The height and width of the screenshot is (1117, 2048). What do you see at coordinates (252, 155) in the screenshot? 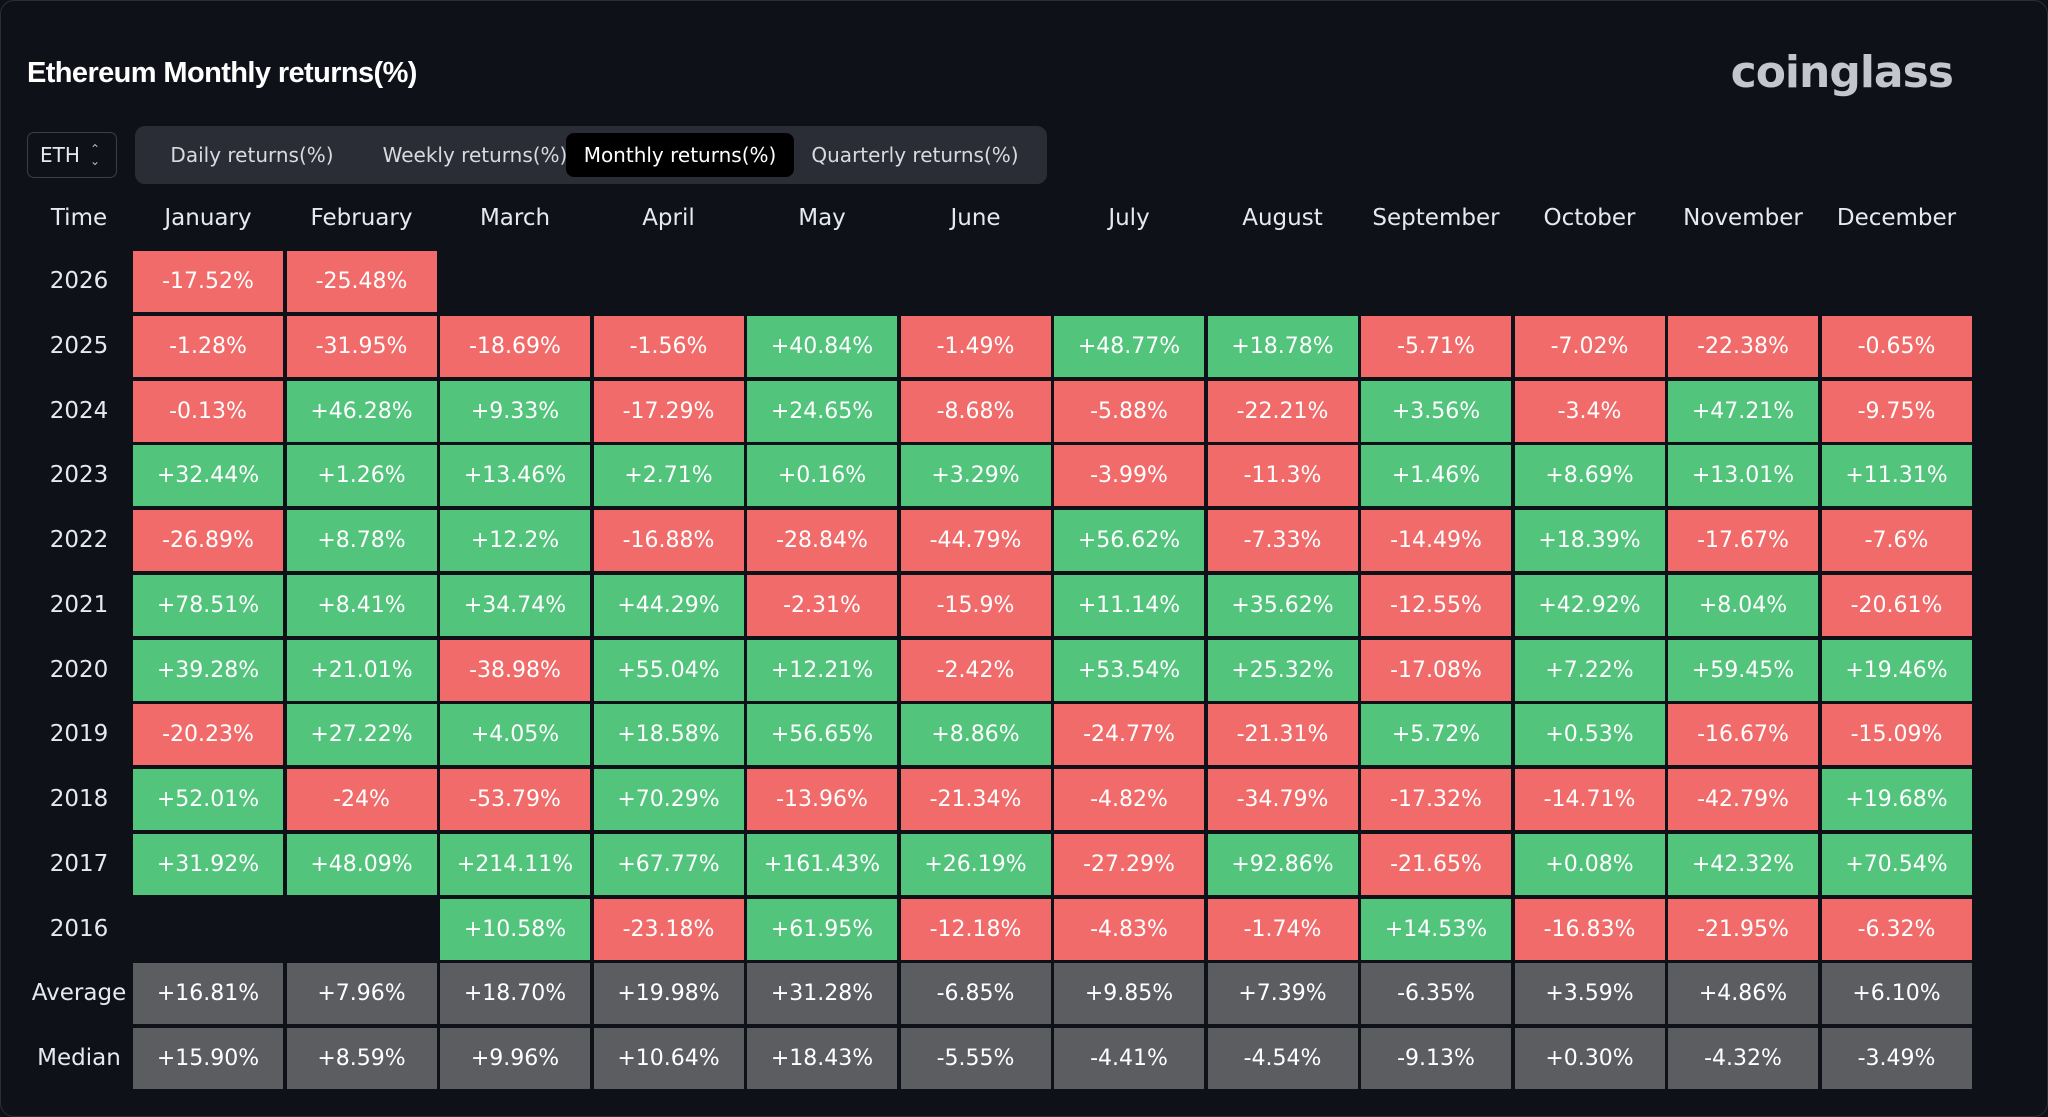
I see `tab-daily-returns: Daily returns(%)` at bounding box center [252, 155].